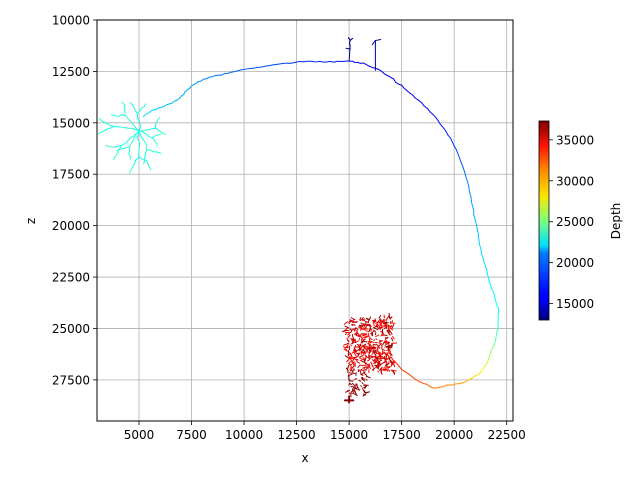  Describe the element at coordinates (71, 72) in the screenshot. I see `y-tick-label: 12500` at that location.